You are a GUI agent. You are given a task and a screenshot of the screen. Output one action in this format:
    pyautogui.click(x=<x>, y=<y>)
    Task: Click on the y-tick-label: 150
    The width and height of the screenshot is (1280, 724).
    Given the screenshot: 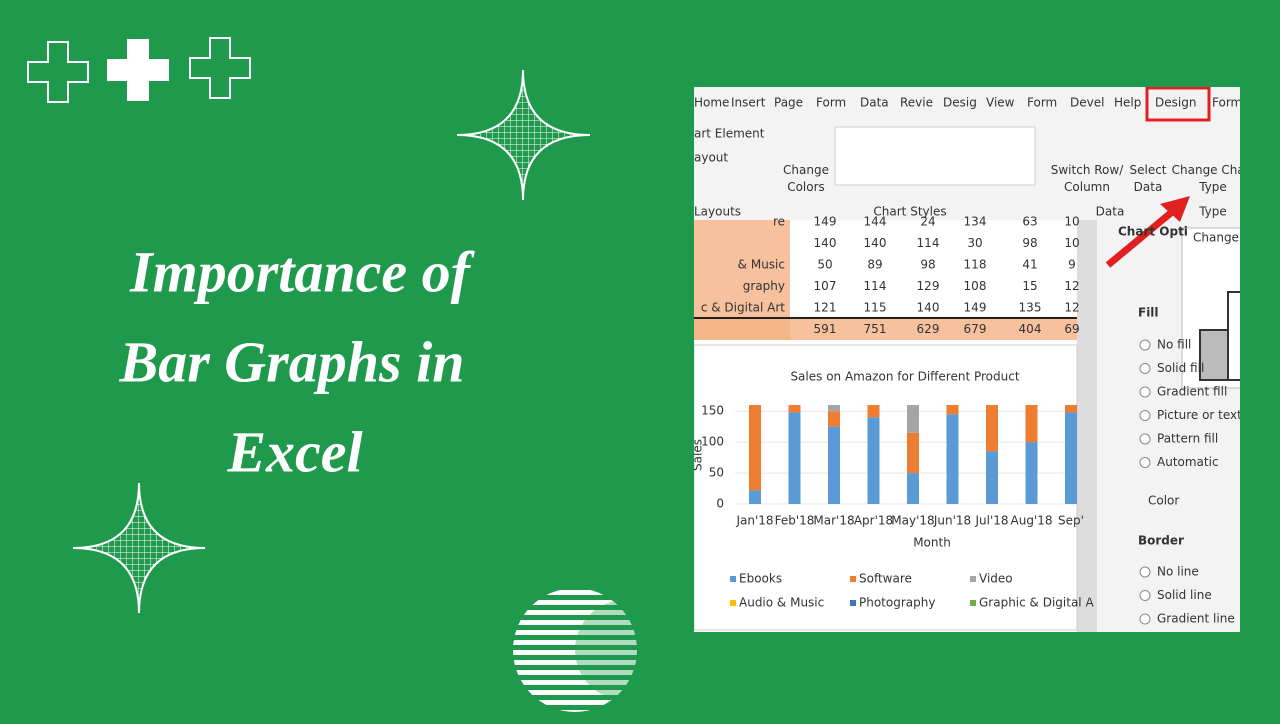 What is the action you would take?
    pyautogui.click(x=712, y=411)
    